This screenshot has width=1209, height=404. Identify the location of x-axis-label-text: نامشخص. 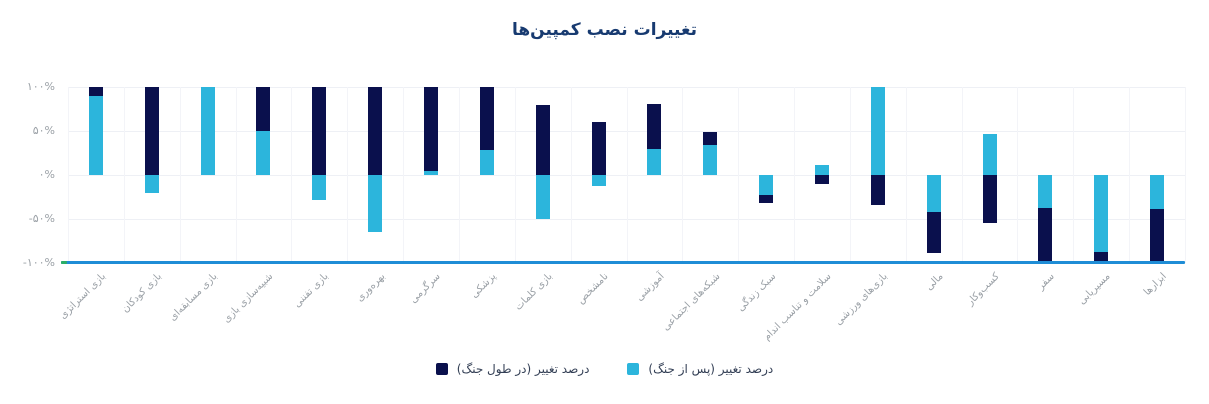
(593, 289).